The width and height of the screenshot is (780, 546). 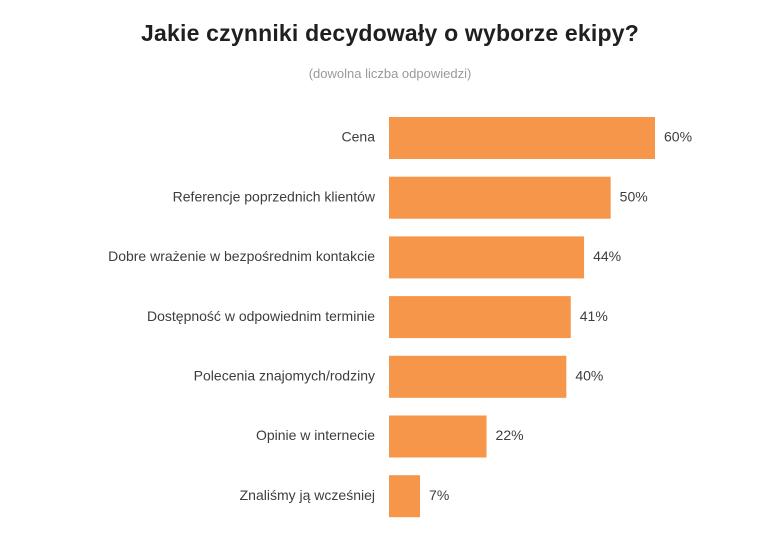 What do you see at coordinates (607, 256) in the screenshot?
I see `value-label: 44%` at bounding box center [607, 256].